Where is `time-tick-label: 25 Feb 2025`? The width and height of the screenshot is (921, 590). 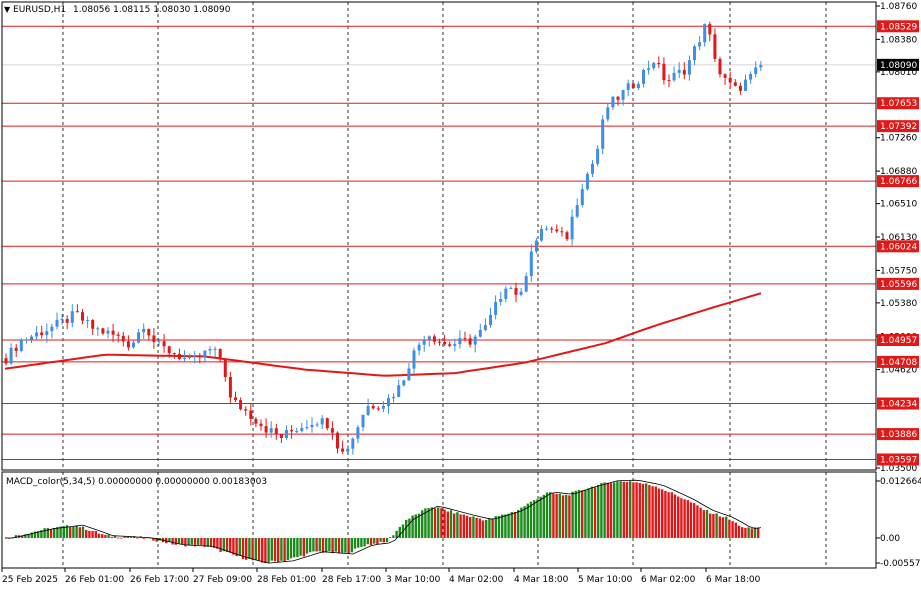 time-tick-label: 25 Feb 2025 is located at coordinates (30, 580).